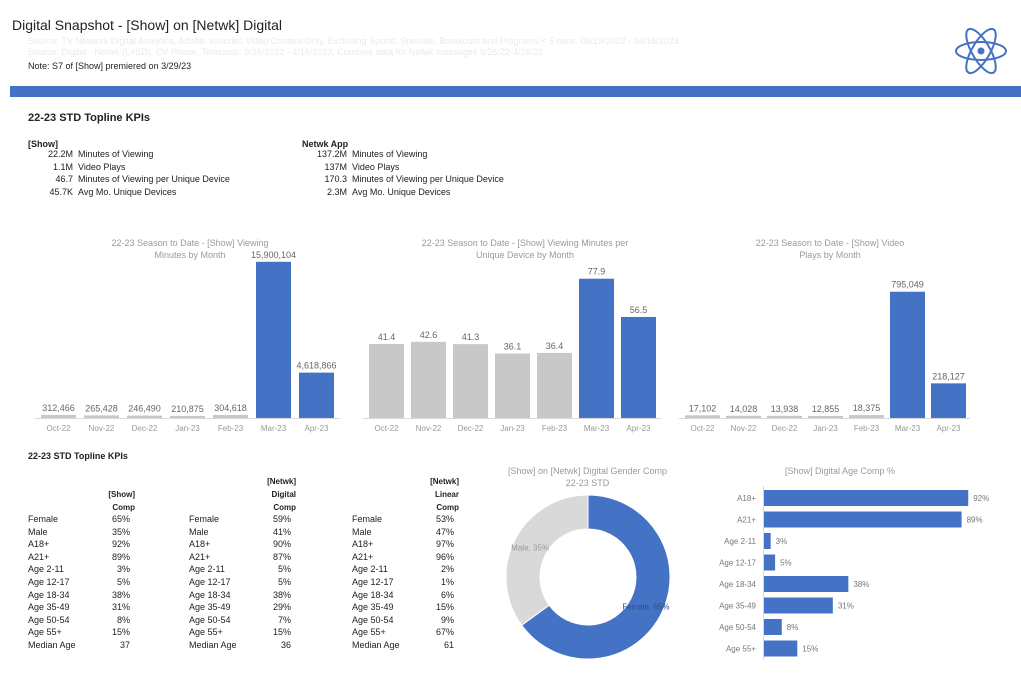  Describe the element at coordinates (405, 570) in the screenshot. I see `comp-table-row: Age 2-11 2%` at that location.